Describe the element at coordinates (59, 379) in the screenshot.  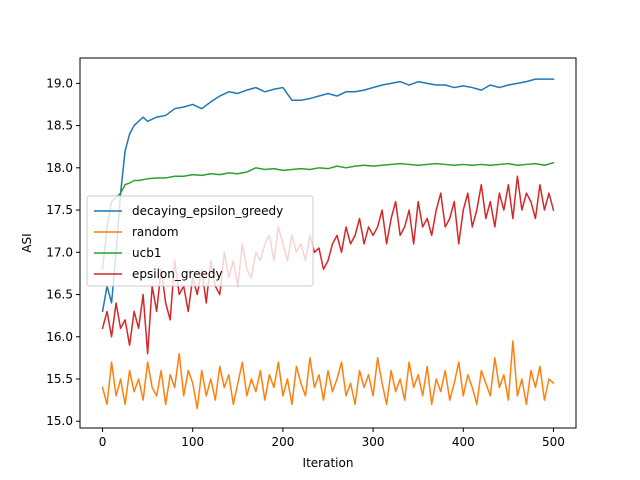
I see `y-tick-label: 15.5` at that location.